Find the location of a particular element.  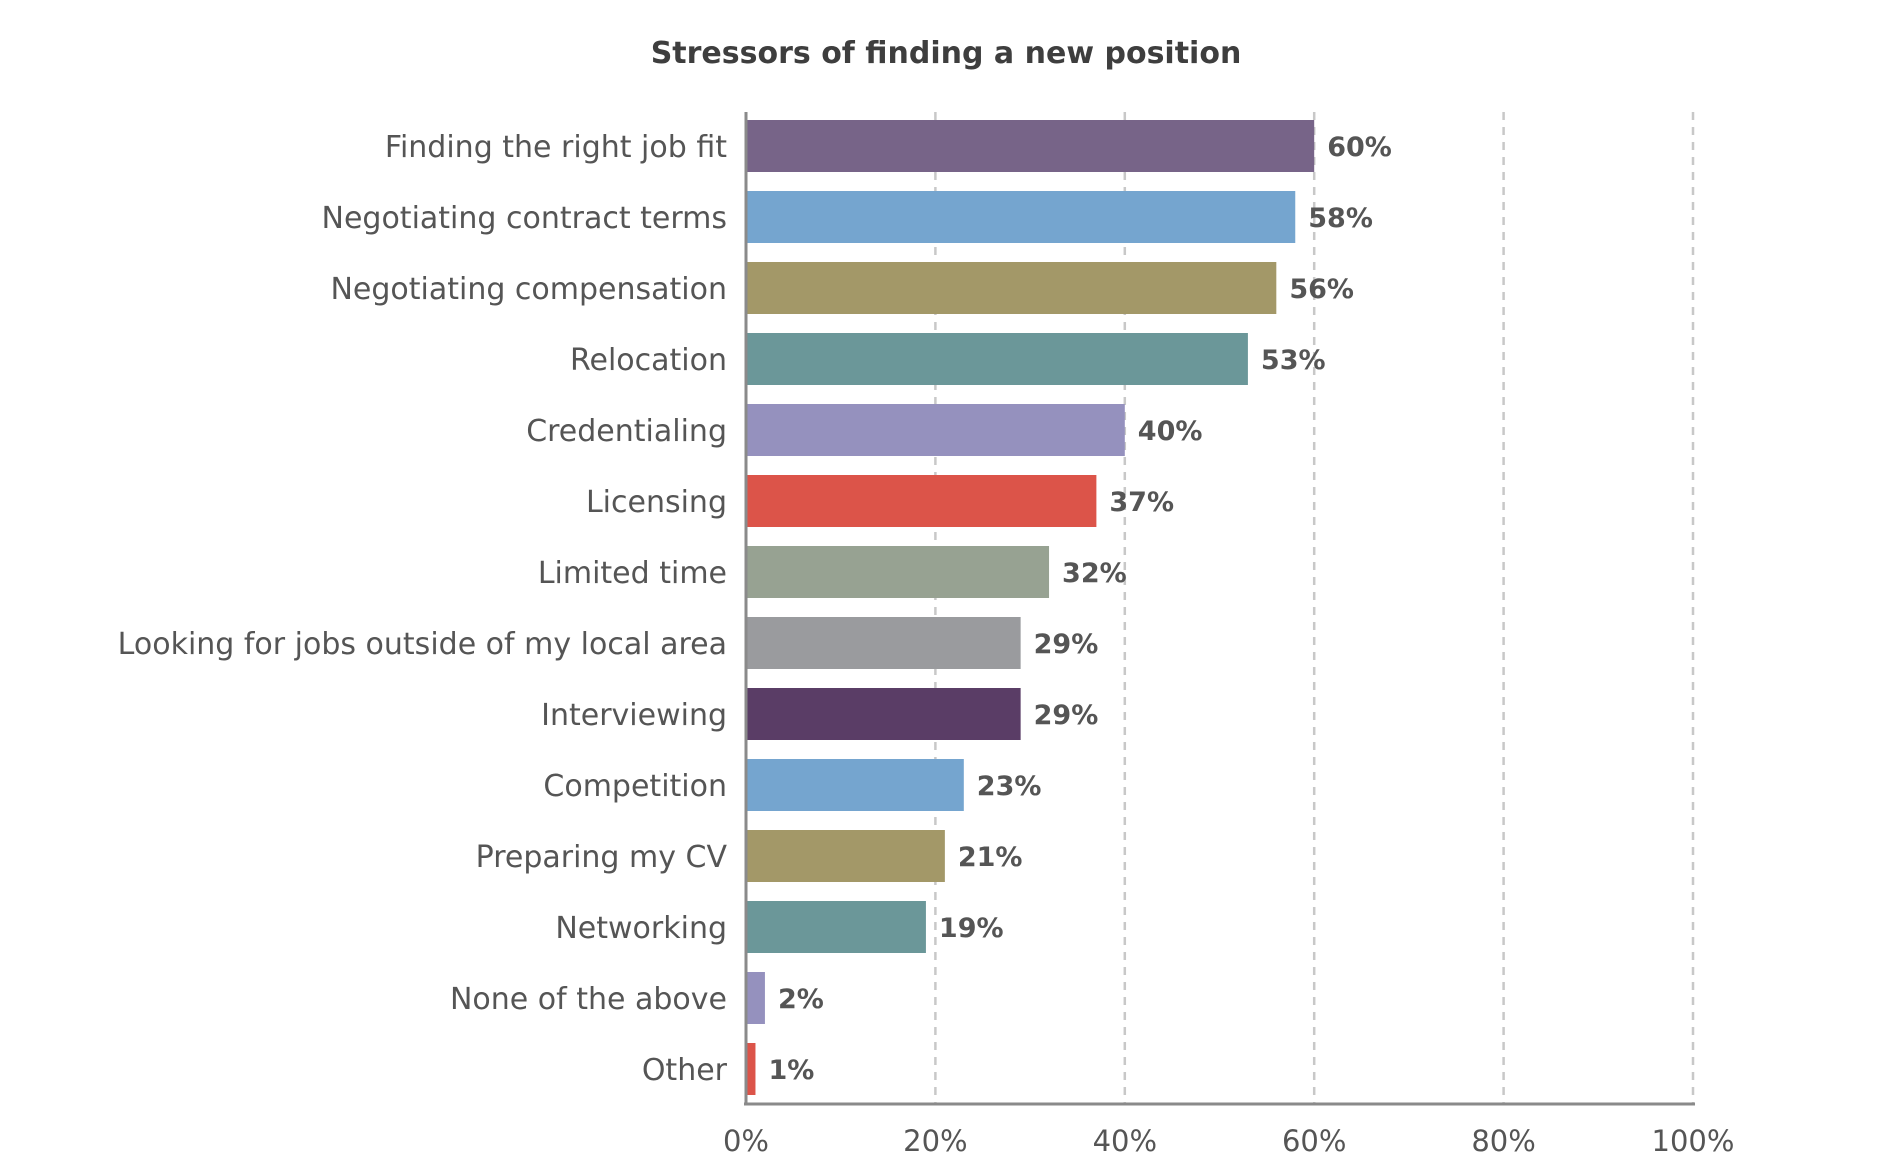

value-label: 60% is located at coordinates (1359, 147).